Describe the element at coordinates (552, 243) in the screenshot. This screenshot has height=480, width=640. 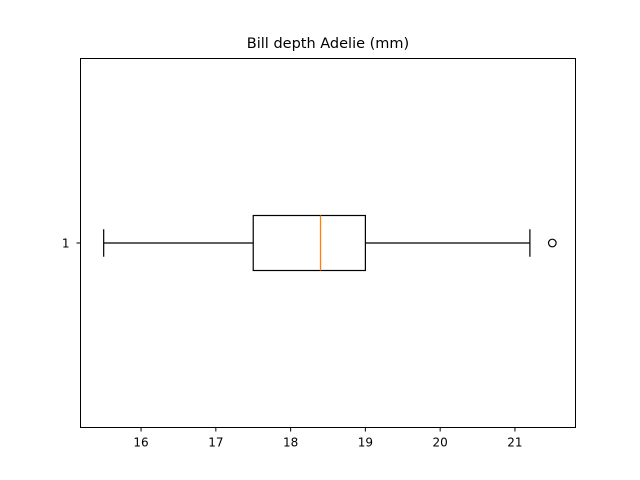
I see `outlier-point` at that location.